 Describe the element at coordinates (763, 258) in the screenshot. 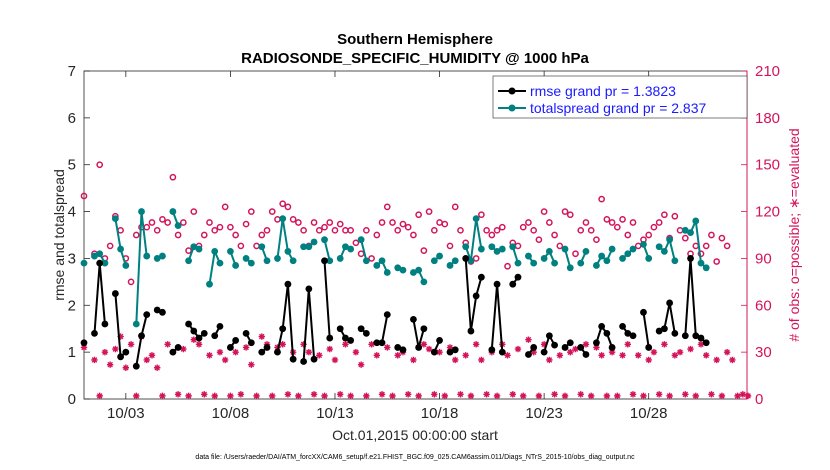

I see `y-right-tick-label: 90` at that location.